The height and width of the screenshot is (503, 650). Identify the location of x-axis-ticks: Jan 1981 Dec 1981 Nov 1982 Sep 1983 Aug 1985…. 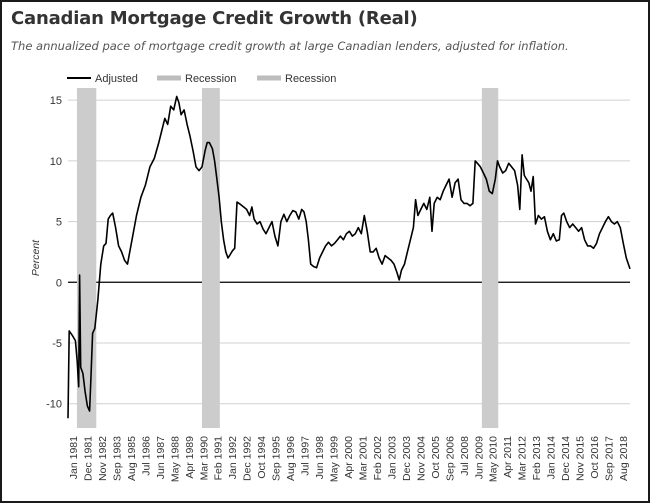
(349, 459).